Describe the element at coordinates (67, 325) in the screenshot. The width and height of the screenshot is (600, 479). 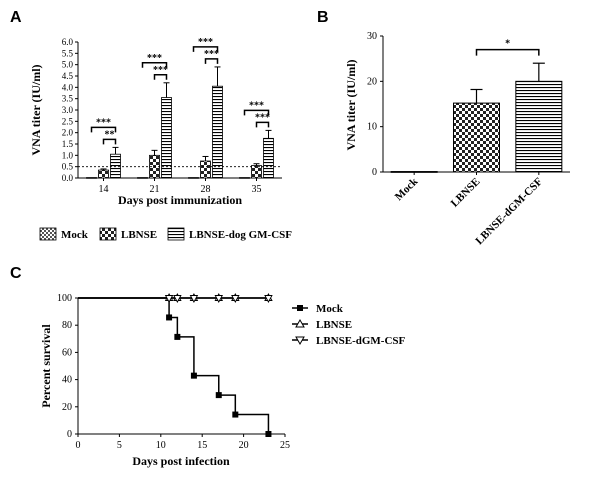
I see `panel-c-y-tick-label: 80` at that location.